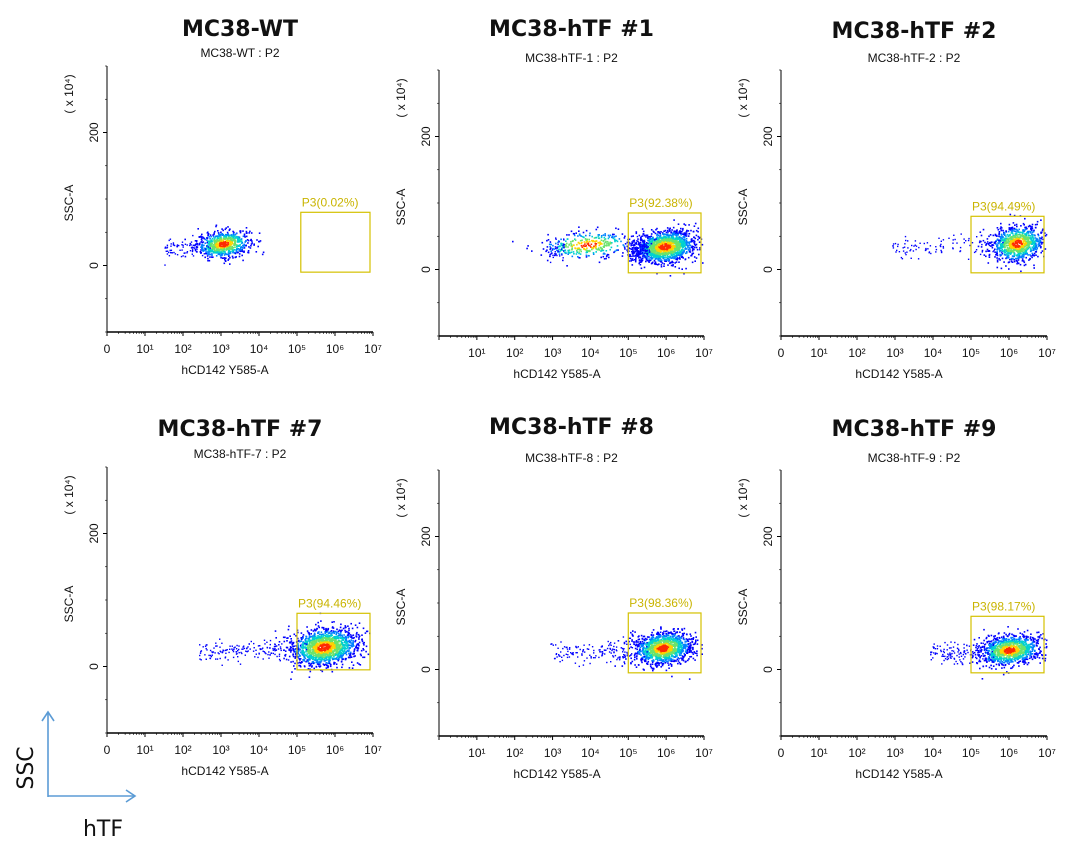 This screenshot has height=850, width=1069. What do you see at coordinates (1047, 353) in the screenshot?
I see `x-tick-label: 10⁷` at bounding box center [1047, 353].